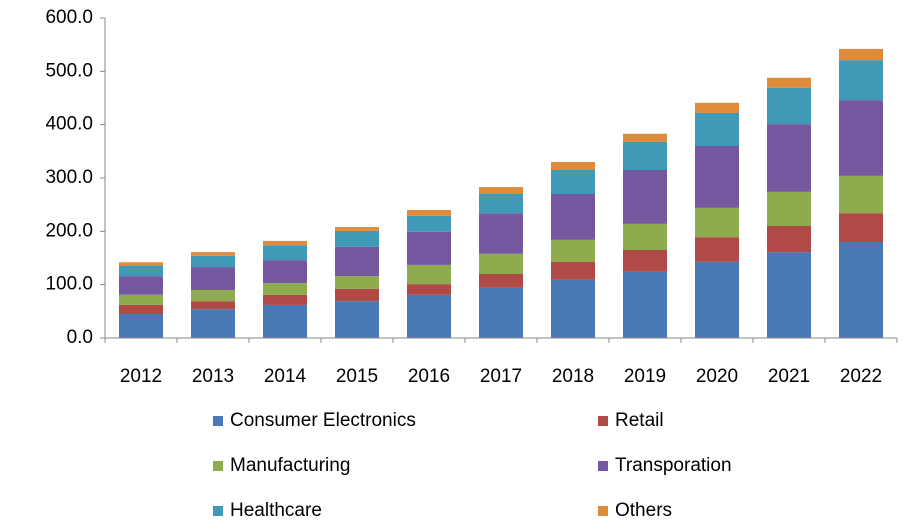  What do you see at coordinates (69, 70) in the screenshot?
I see `y-tick-label: 500.0` at bounding box center [69, 70].